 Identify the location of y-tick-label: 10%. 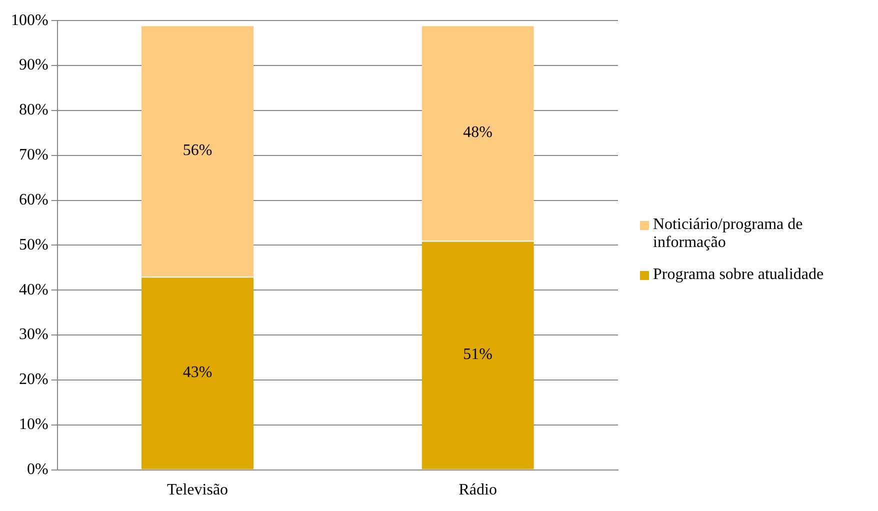
(33, 425).